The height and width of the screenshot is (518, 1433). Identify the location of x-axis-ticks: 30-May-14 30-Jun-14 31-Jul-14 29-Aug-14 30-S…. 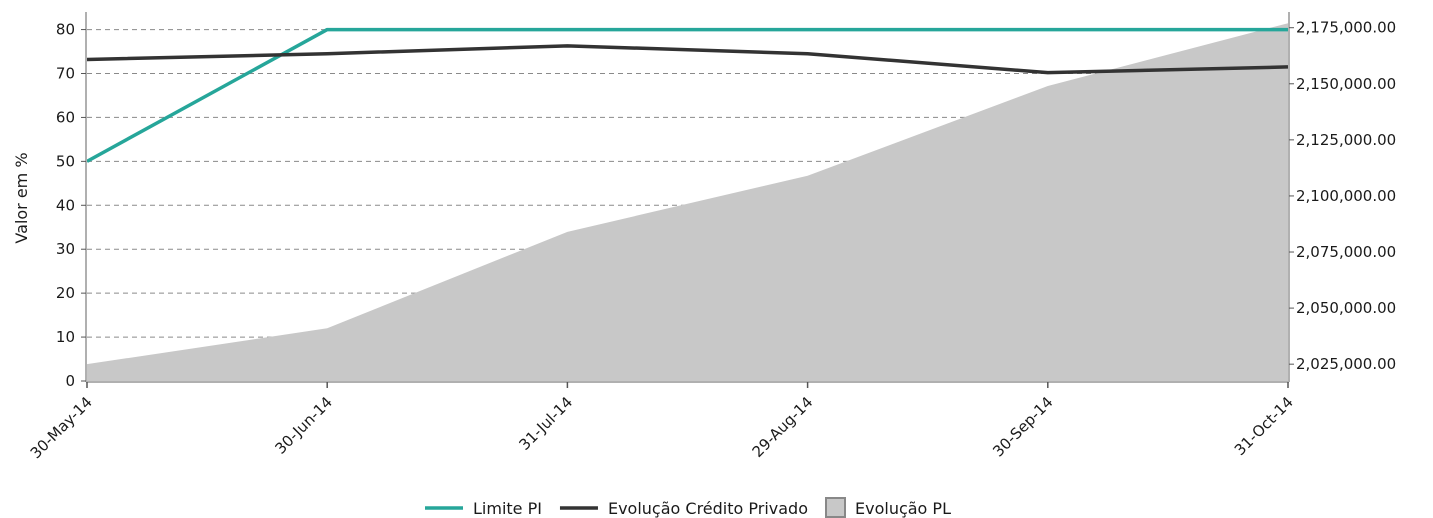
(662, 422).